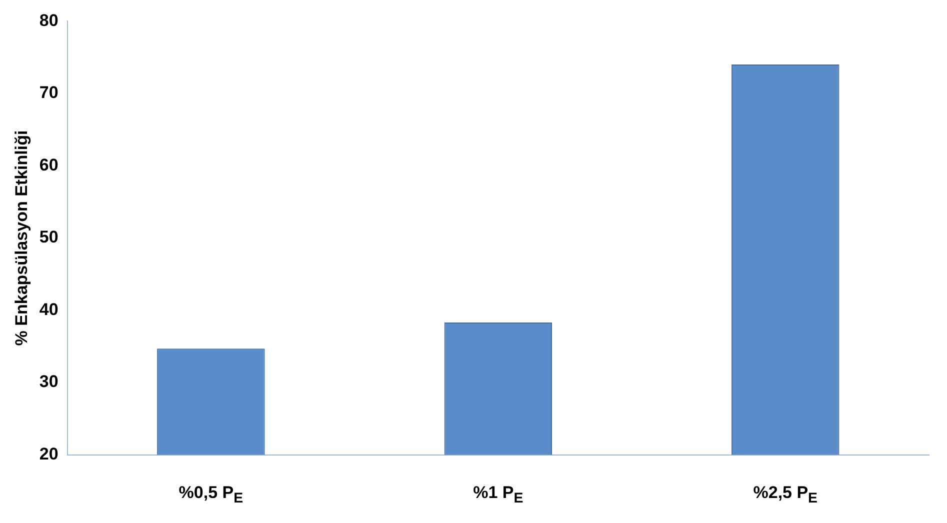 Image resolution: width=947 pixels, height=523 pixels. I want to click on x-tick-label: %1 P$_{E}$, so click(498, 494).